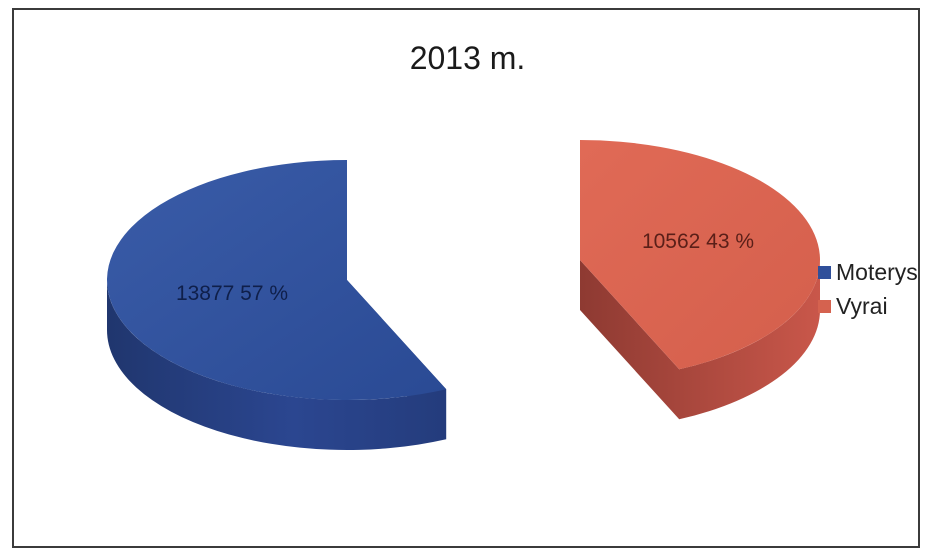 This screenshot has width=935, height=548. What do you see at coordinates (232, 293) in the screenshot?
I see `data-label-moterys: 13877 57 %` at bounding box center [232, 293].